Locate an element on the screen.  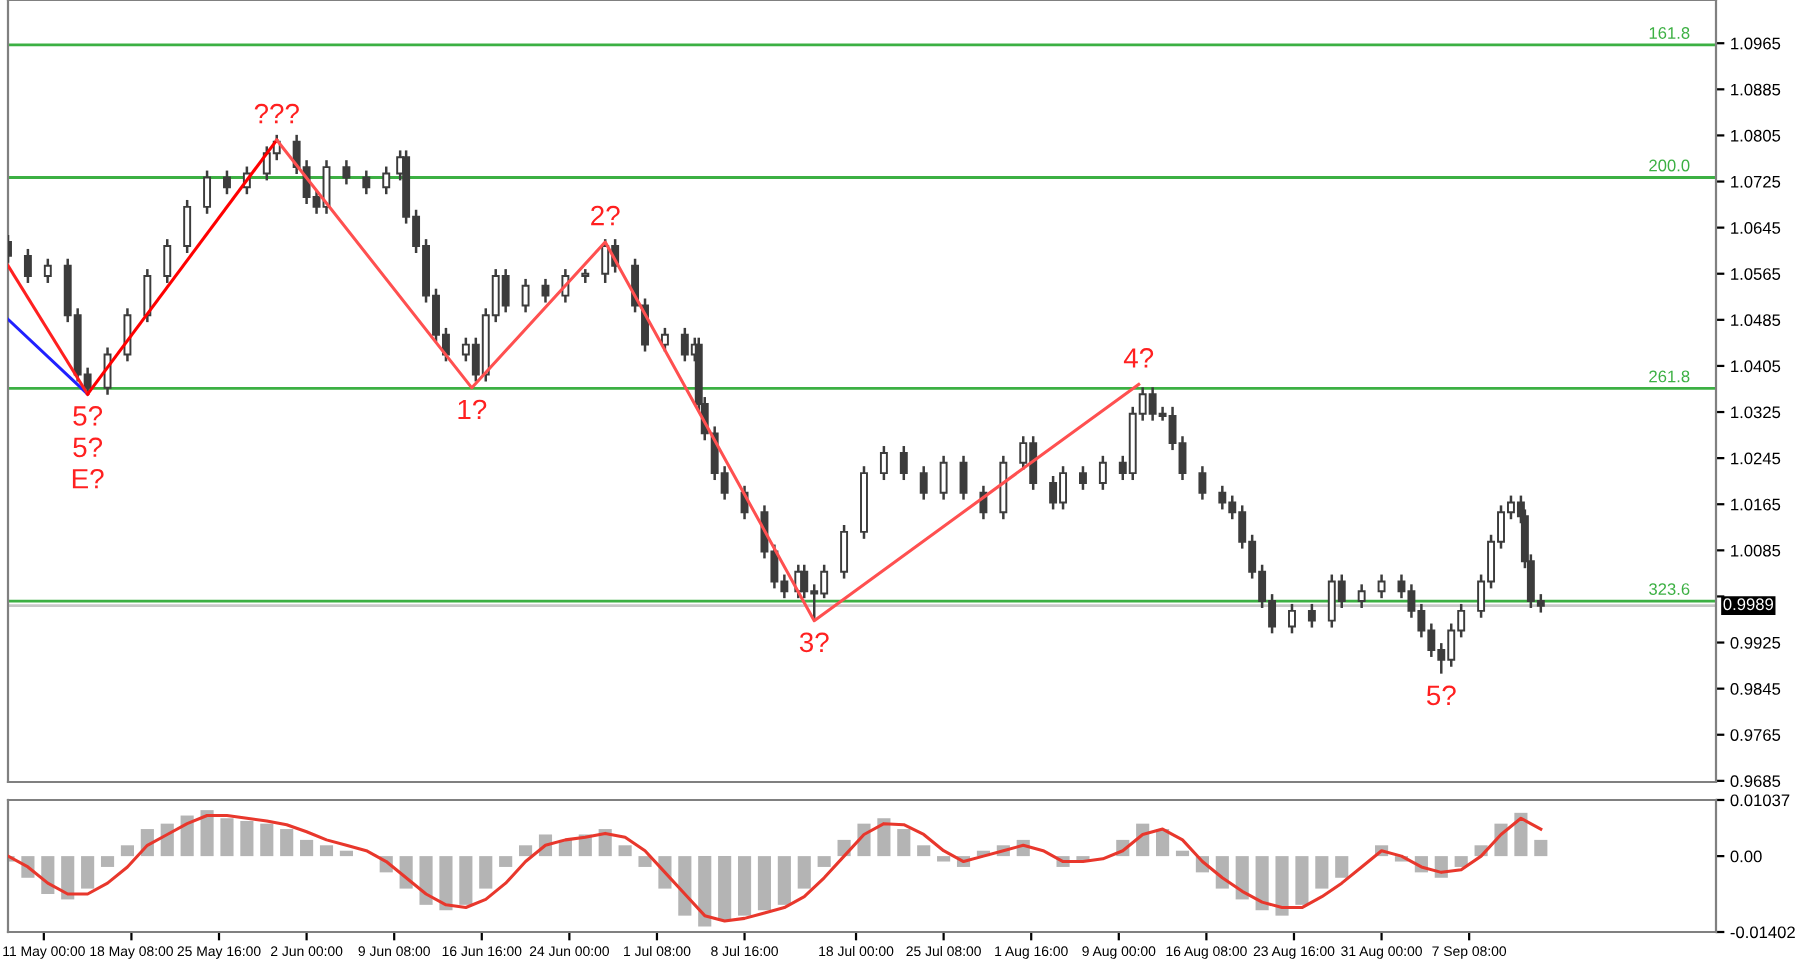
y-tick-label: 1.0725 is located at coordinates (1756, 181).